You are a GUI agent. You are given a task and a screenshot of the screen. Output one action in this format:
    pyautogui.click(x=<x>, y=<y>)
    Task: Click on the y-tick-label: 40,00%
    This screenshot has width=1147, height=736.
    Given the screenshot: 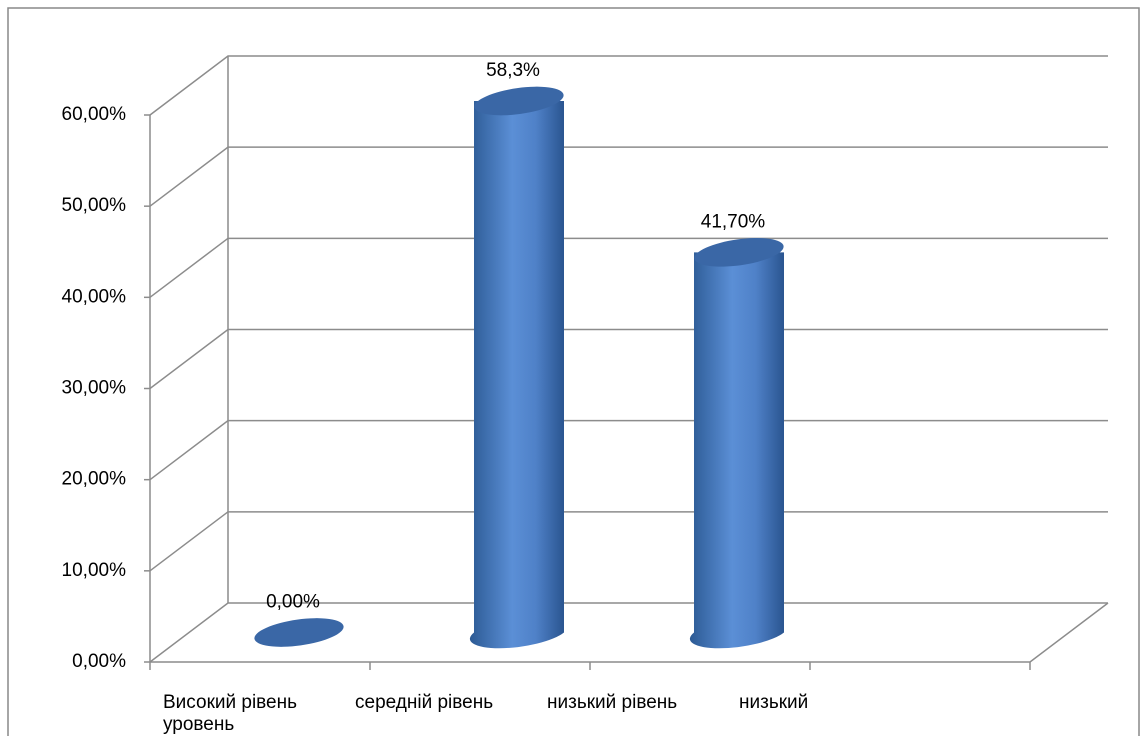 What is the action you would take?
    pyautogui.click(x=94, y=296)
    